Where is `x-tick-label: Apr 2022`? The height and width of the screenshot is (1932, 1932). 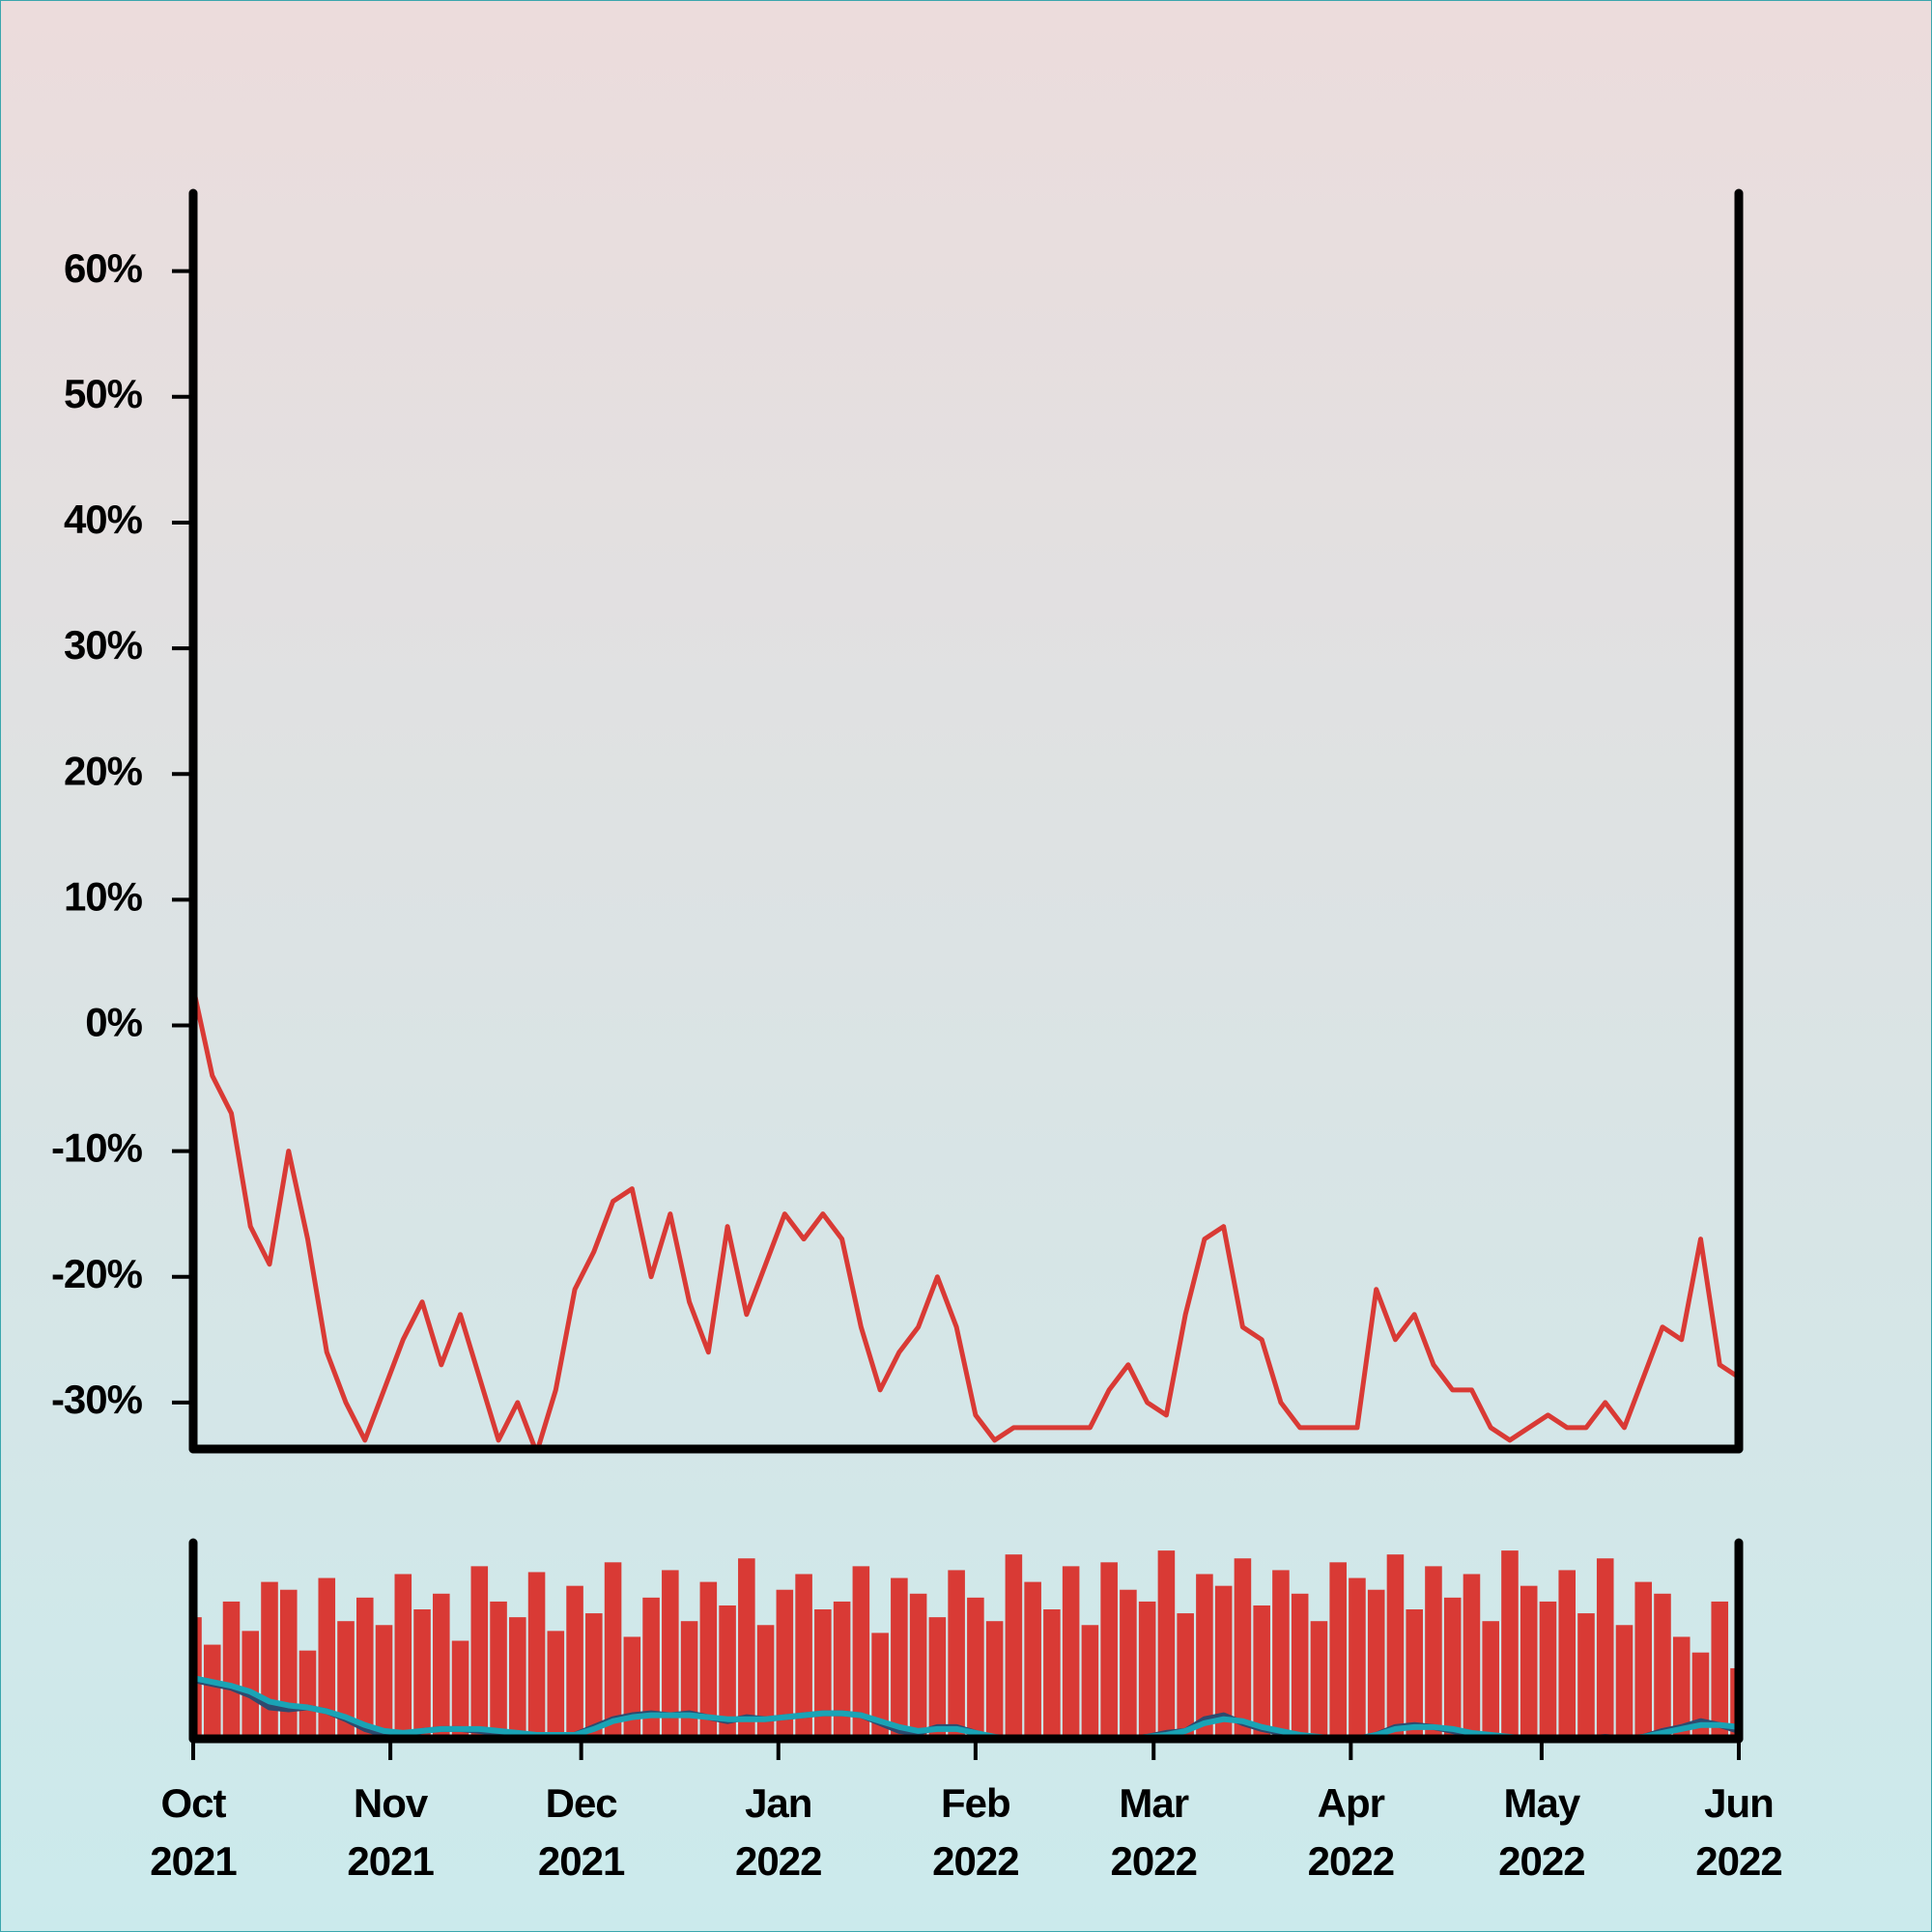 x-tick-label: Apr 2022 is located at coordinates (1351, 1832).